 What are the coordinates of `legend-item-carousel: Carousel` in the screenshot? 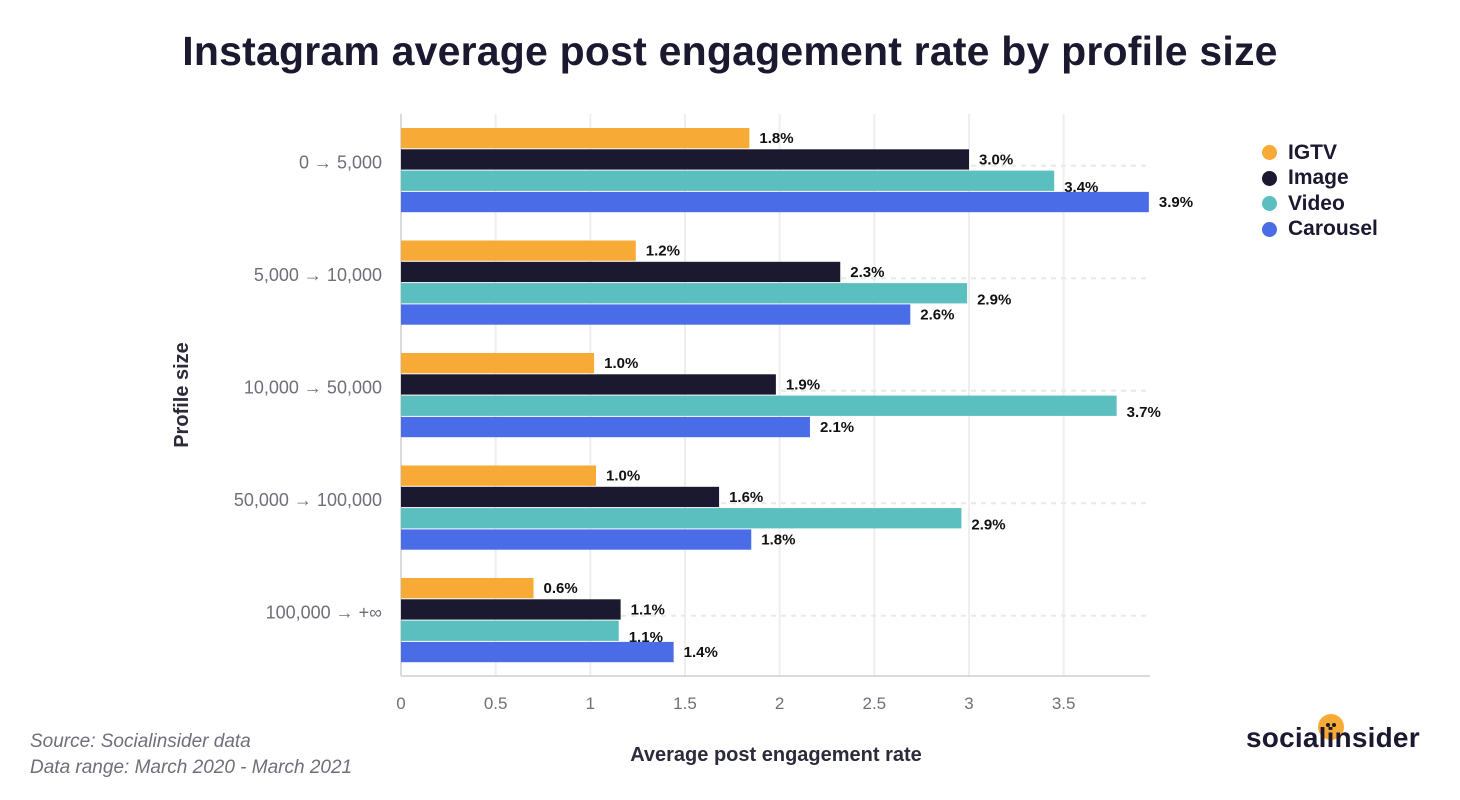 It's located at (1320, 230).